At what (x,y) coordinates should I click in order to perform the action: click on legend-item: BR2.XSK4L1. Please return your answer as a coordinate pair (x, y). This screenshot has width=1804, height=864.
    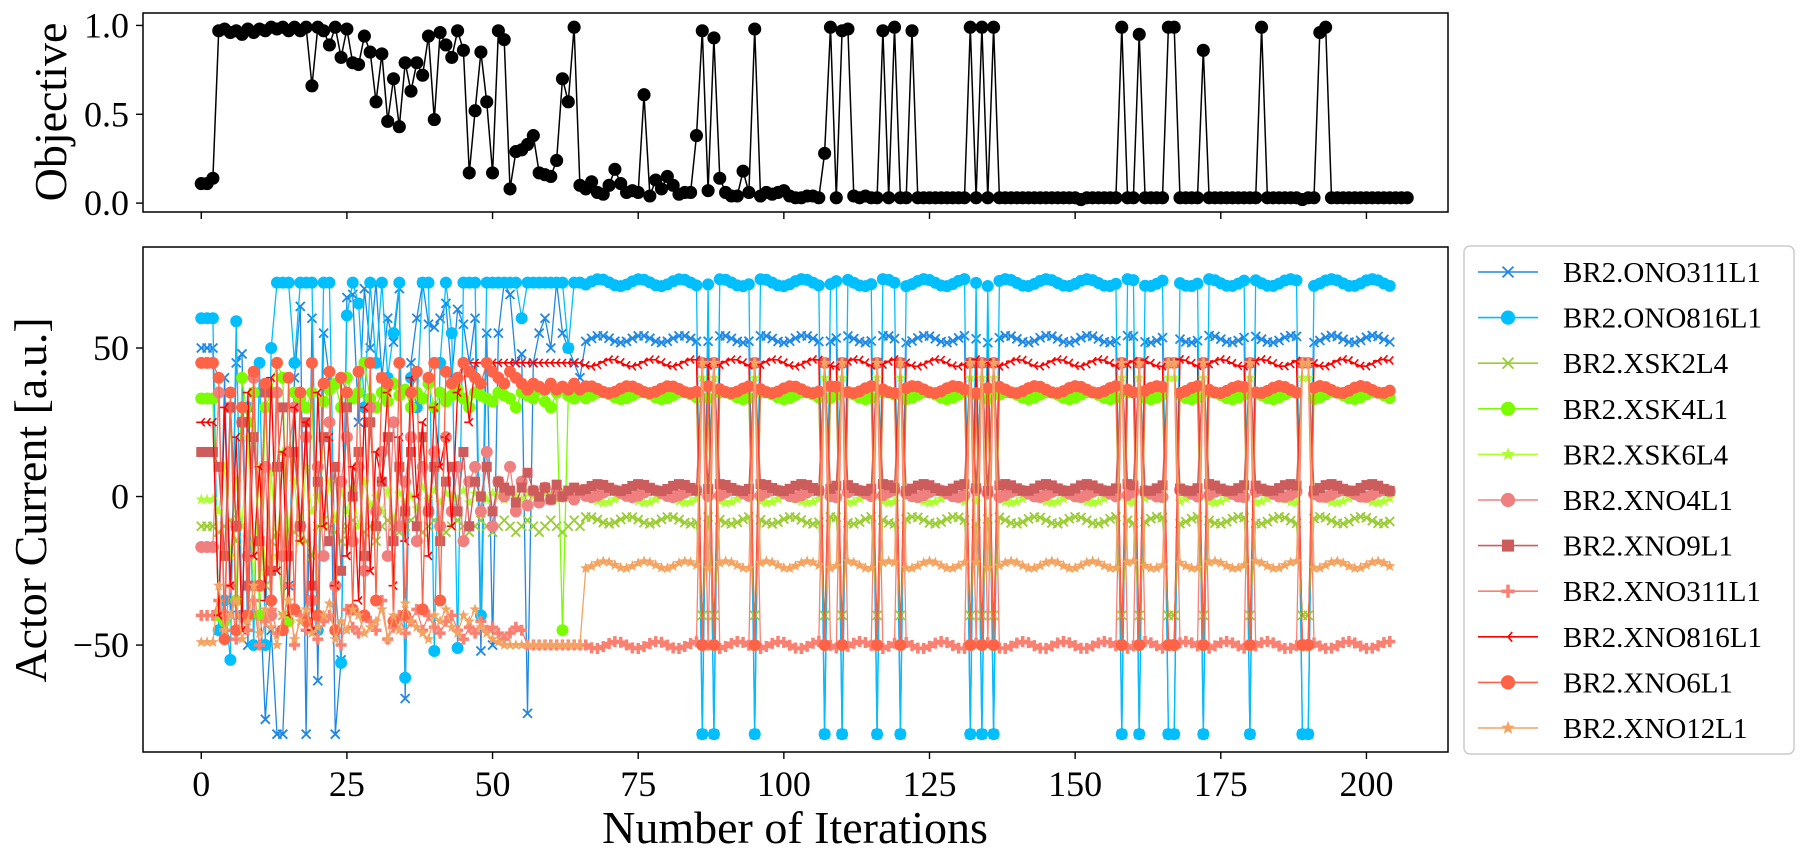
    Looking at the image, I should click on (1603, 410).